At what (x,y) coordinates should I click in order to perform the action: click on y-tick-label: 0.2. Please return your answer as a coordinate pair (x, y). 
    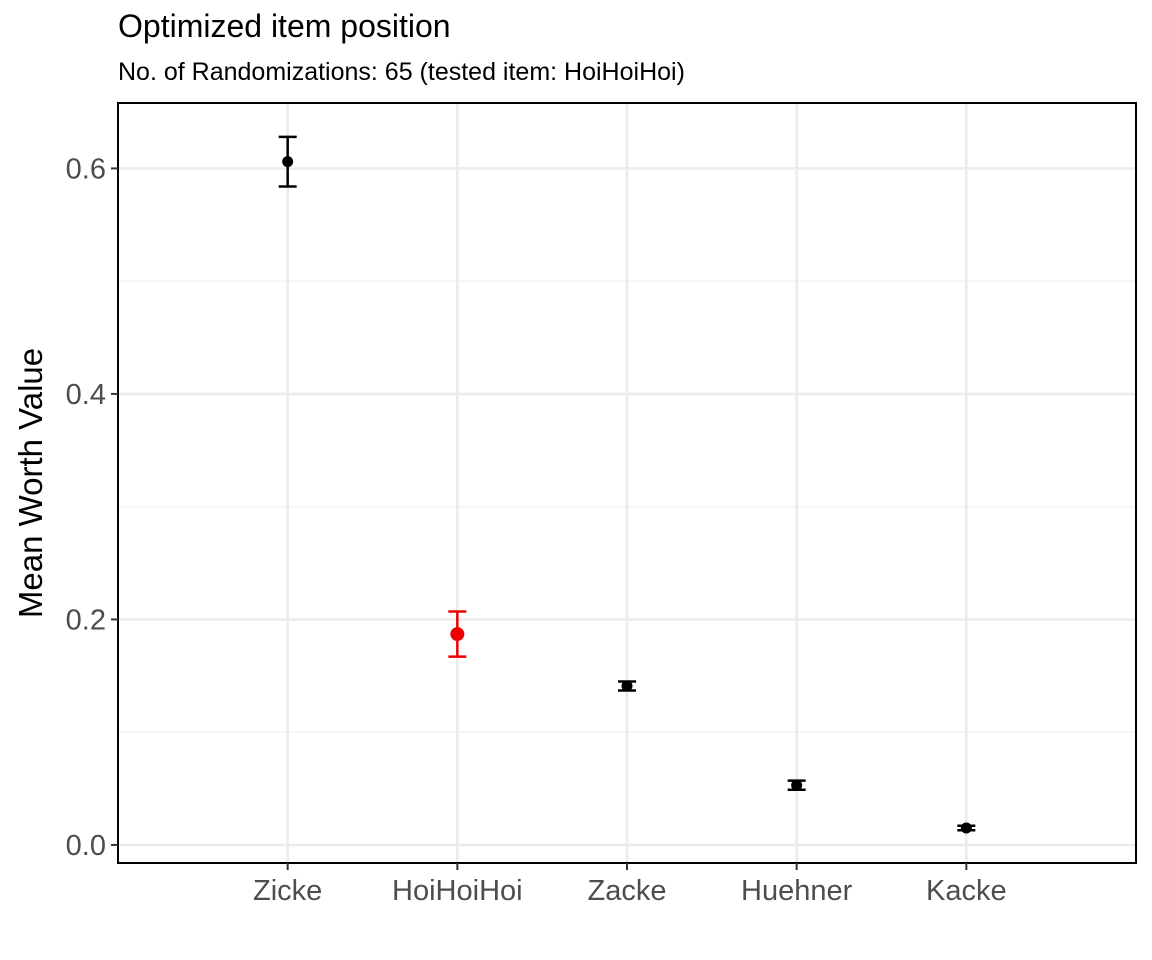
    Looking at the image, I should click on (86, 620).